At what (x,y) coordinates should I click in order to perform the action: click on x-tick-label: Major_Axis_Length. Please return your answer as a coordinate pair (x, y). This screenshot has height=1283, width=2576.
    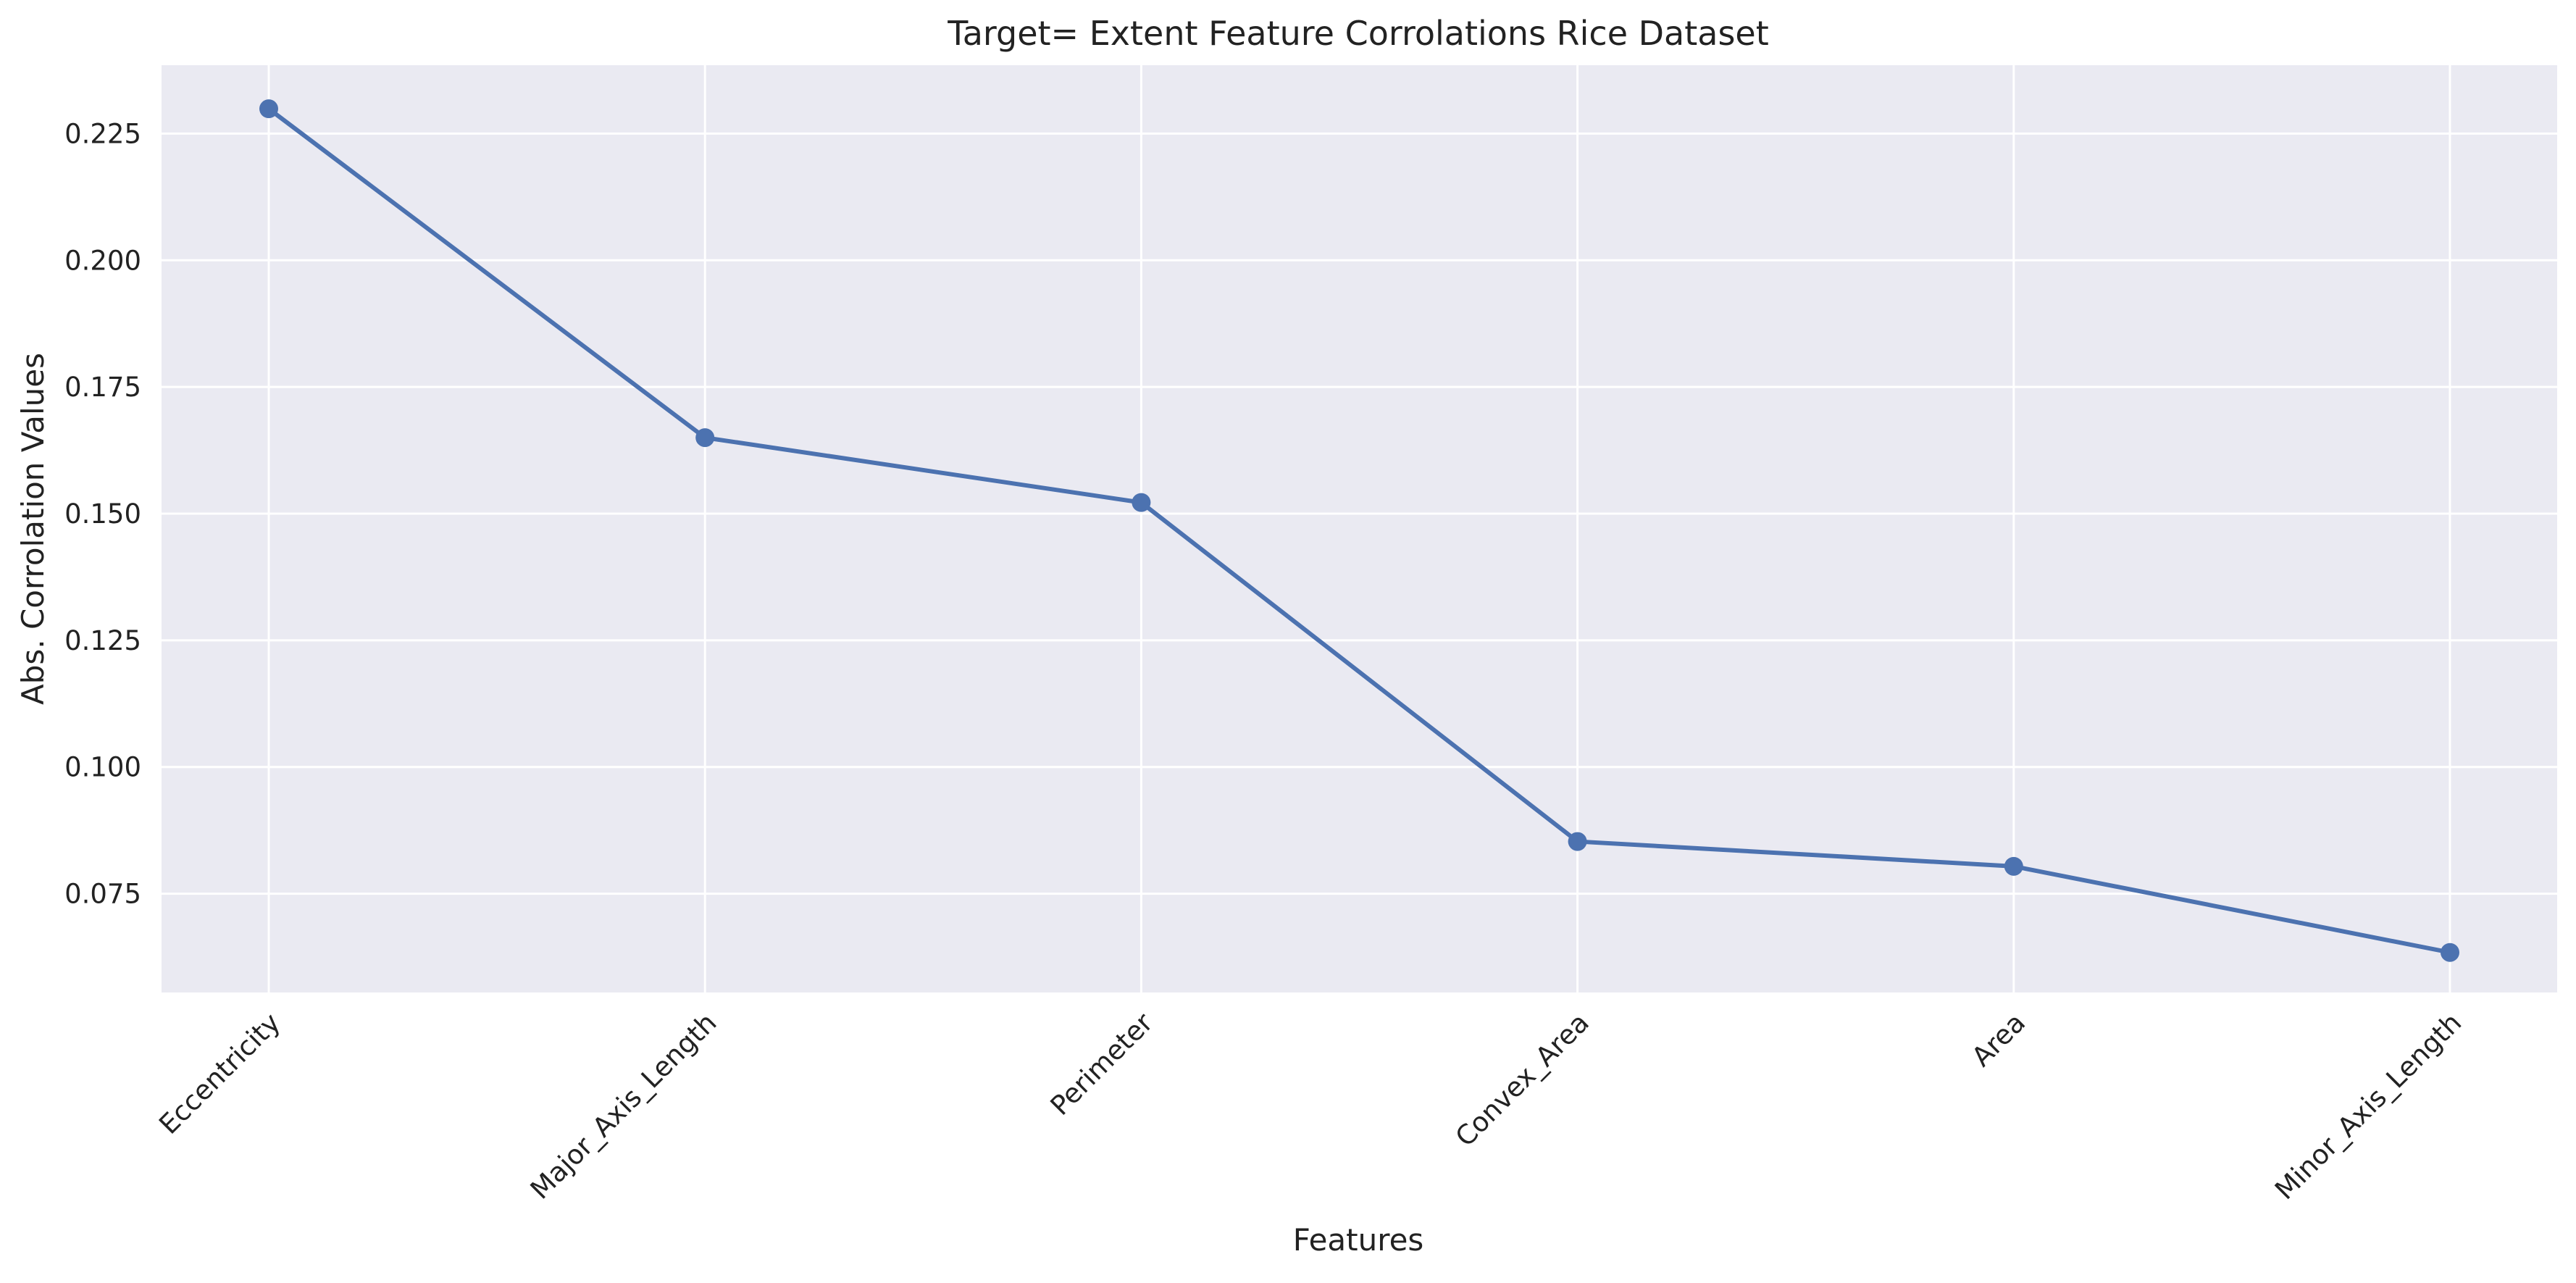
    Looking at the image, I should click on (623, 1106).